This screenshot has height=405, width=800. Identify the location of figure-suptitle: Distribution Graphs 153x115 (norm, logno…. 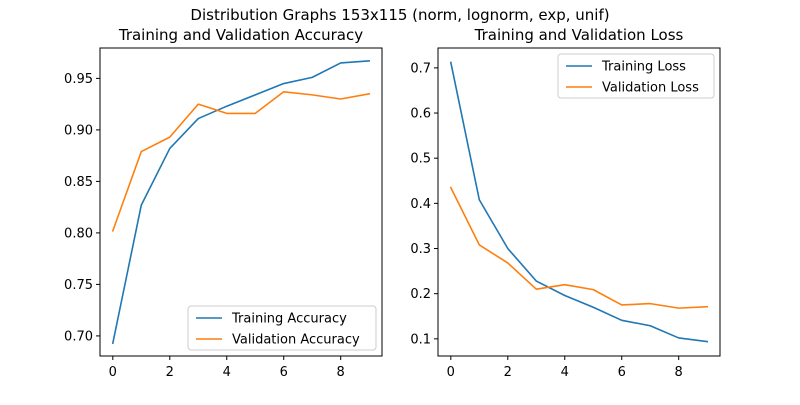
(399, 15).